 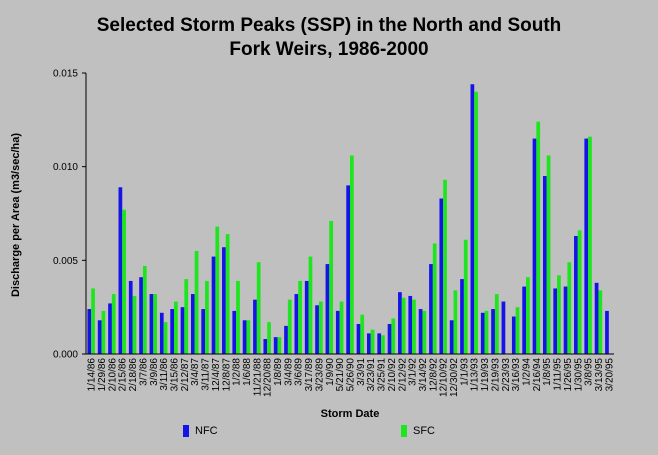 I want to click on x-tick-label: 1/29/86, so click(x=102, y=375).